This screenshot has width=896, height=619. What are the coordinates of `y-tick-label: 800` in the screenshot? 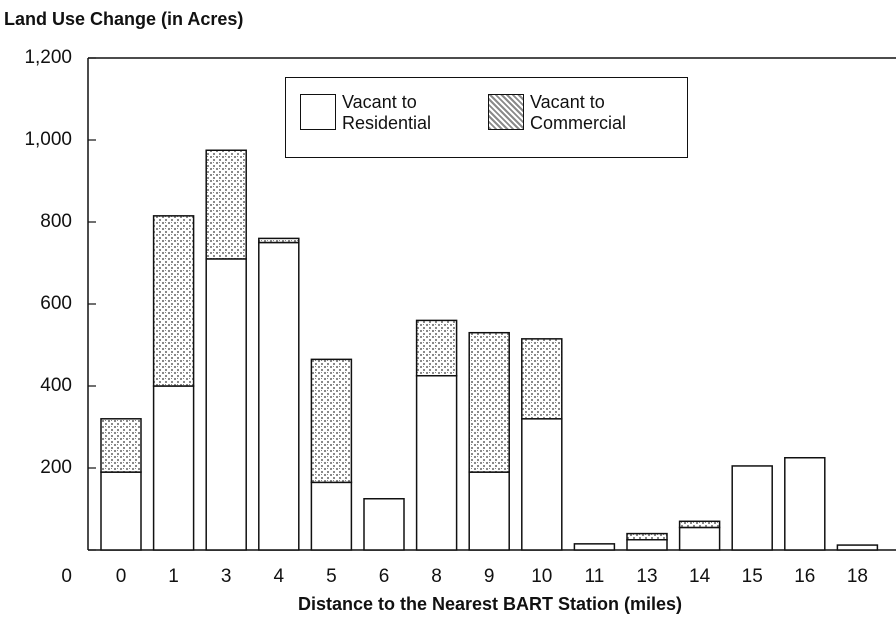 It's located at (56, 221).